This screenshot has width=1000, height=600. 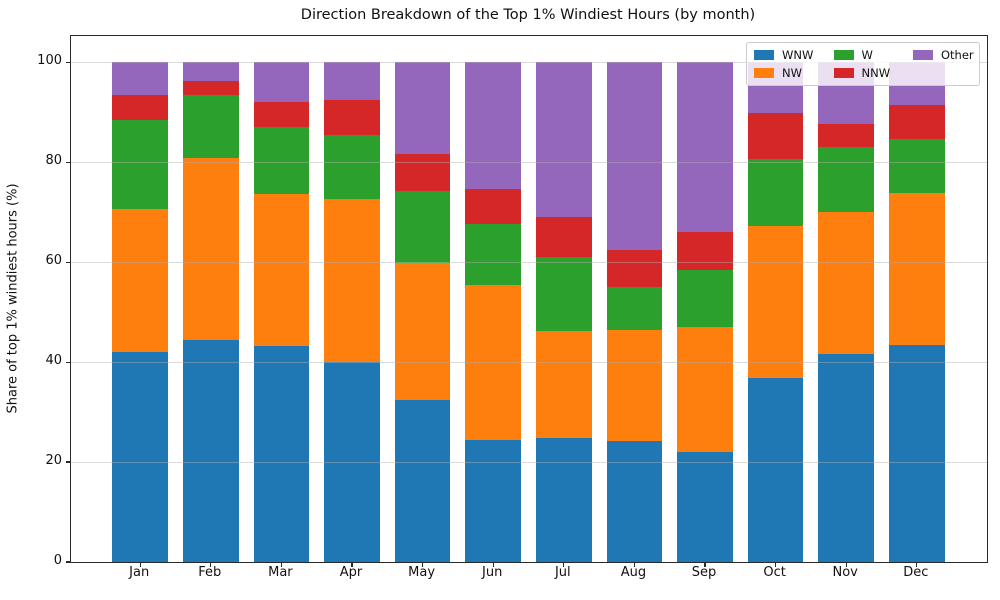 I want to click on bar-segment-may-w, so click(x=422, y=227).